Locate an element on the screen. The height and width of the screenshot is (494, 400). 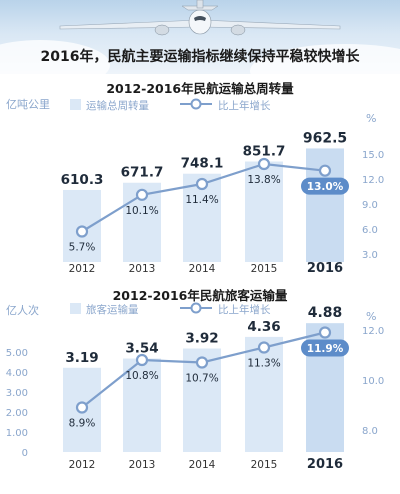
headline: 2016年，民航主要运输指标继续保持平稳较快增长 is located at coordinates (200, 57).